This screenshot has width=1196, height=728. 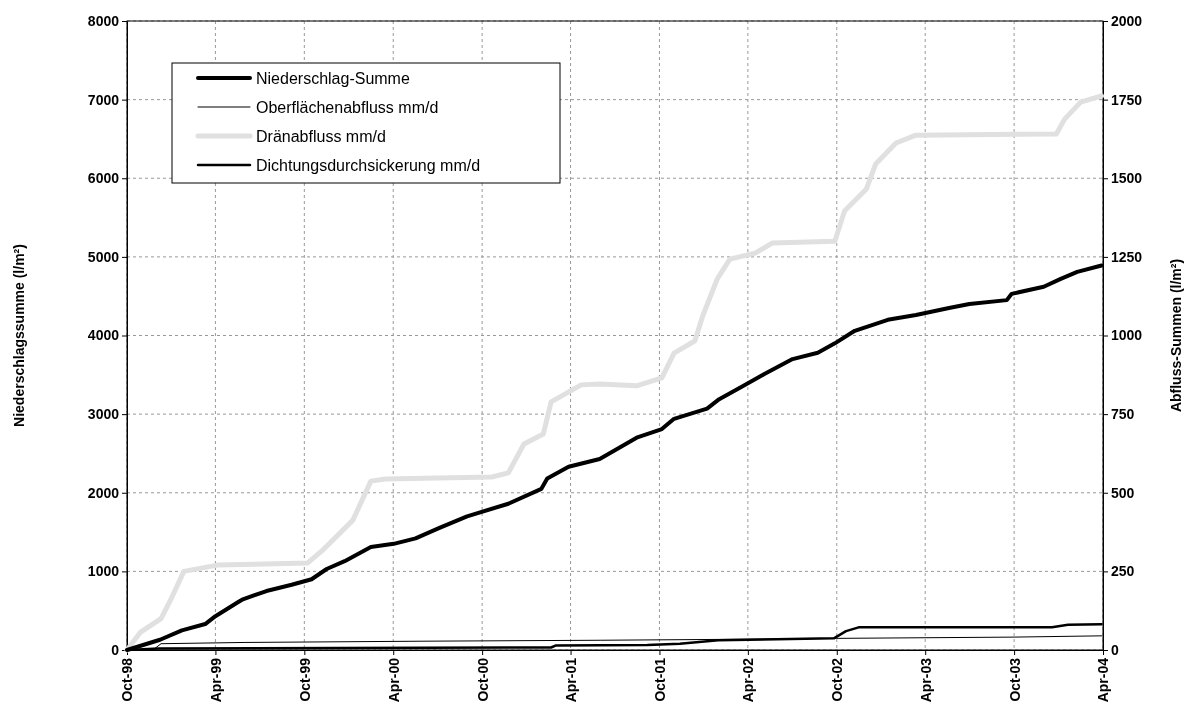 I want to click on y-tick-label: 6000, so click(x=103, y=178).